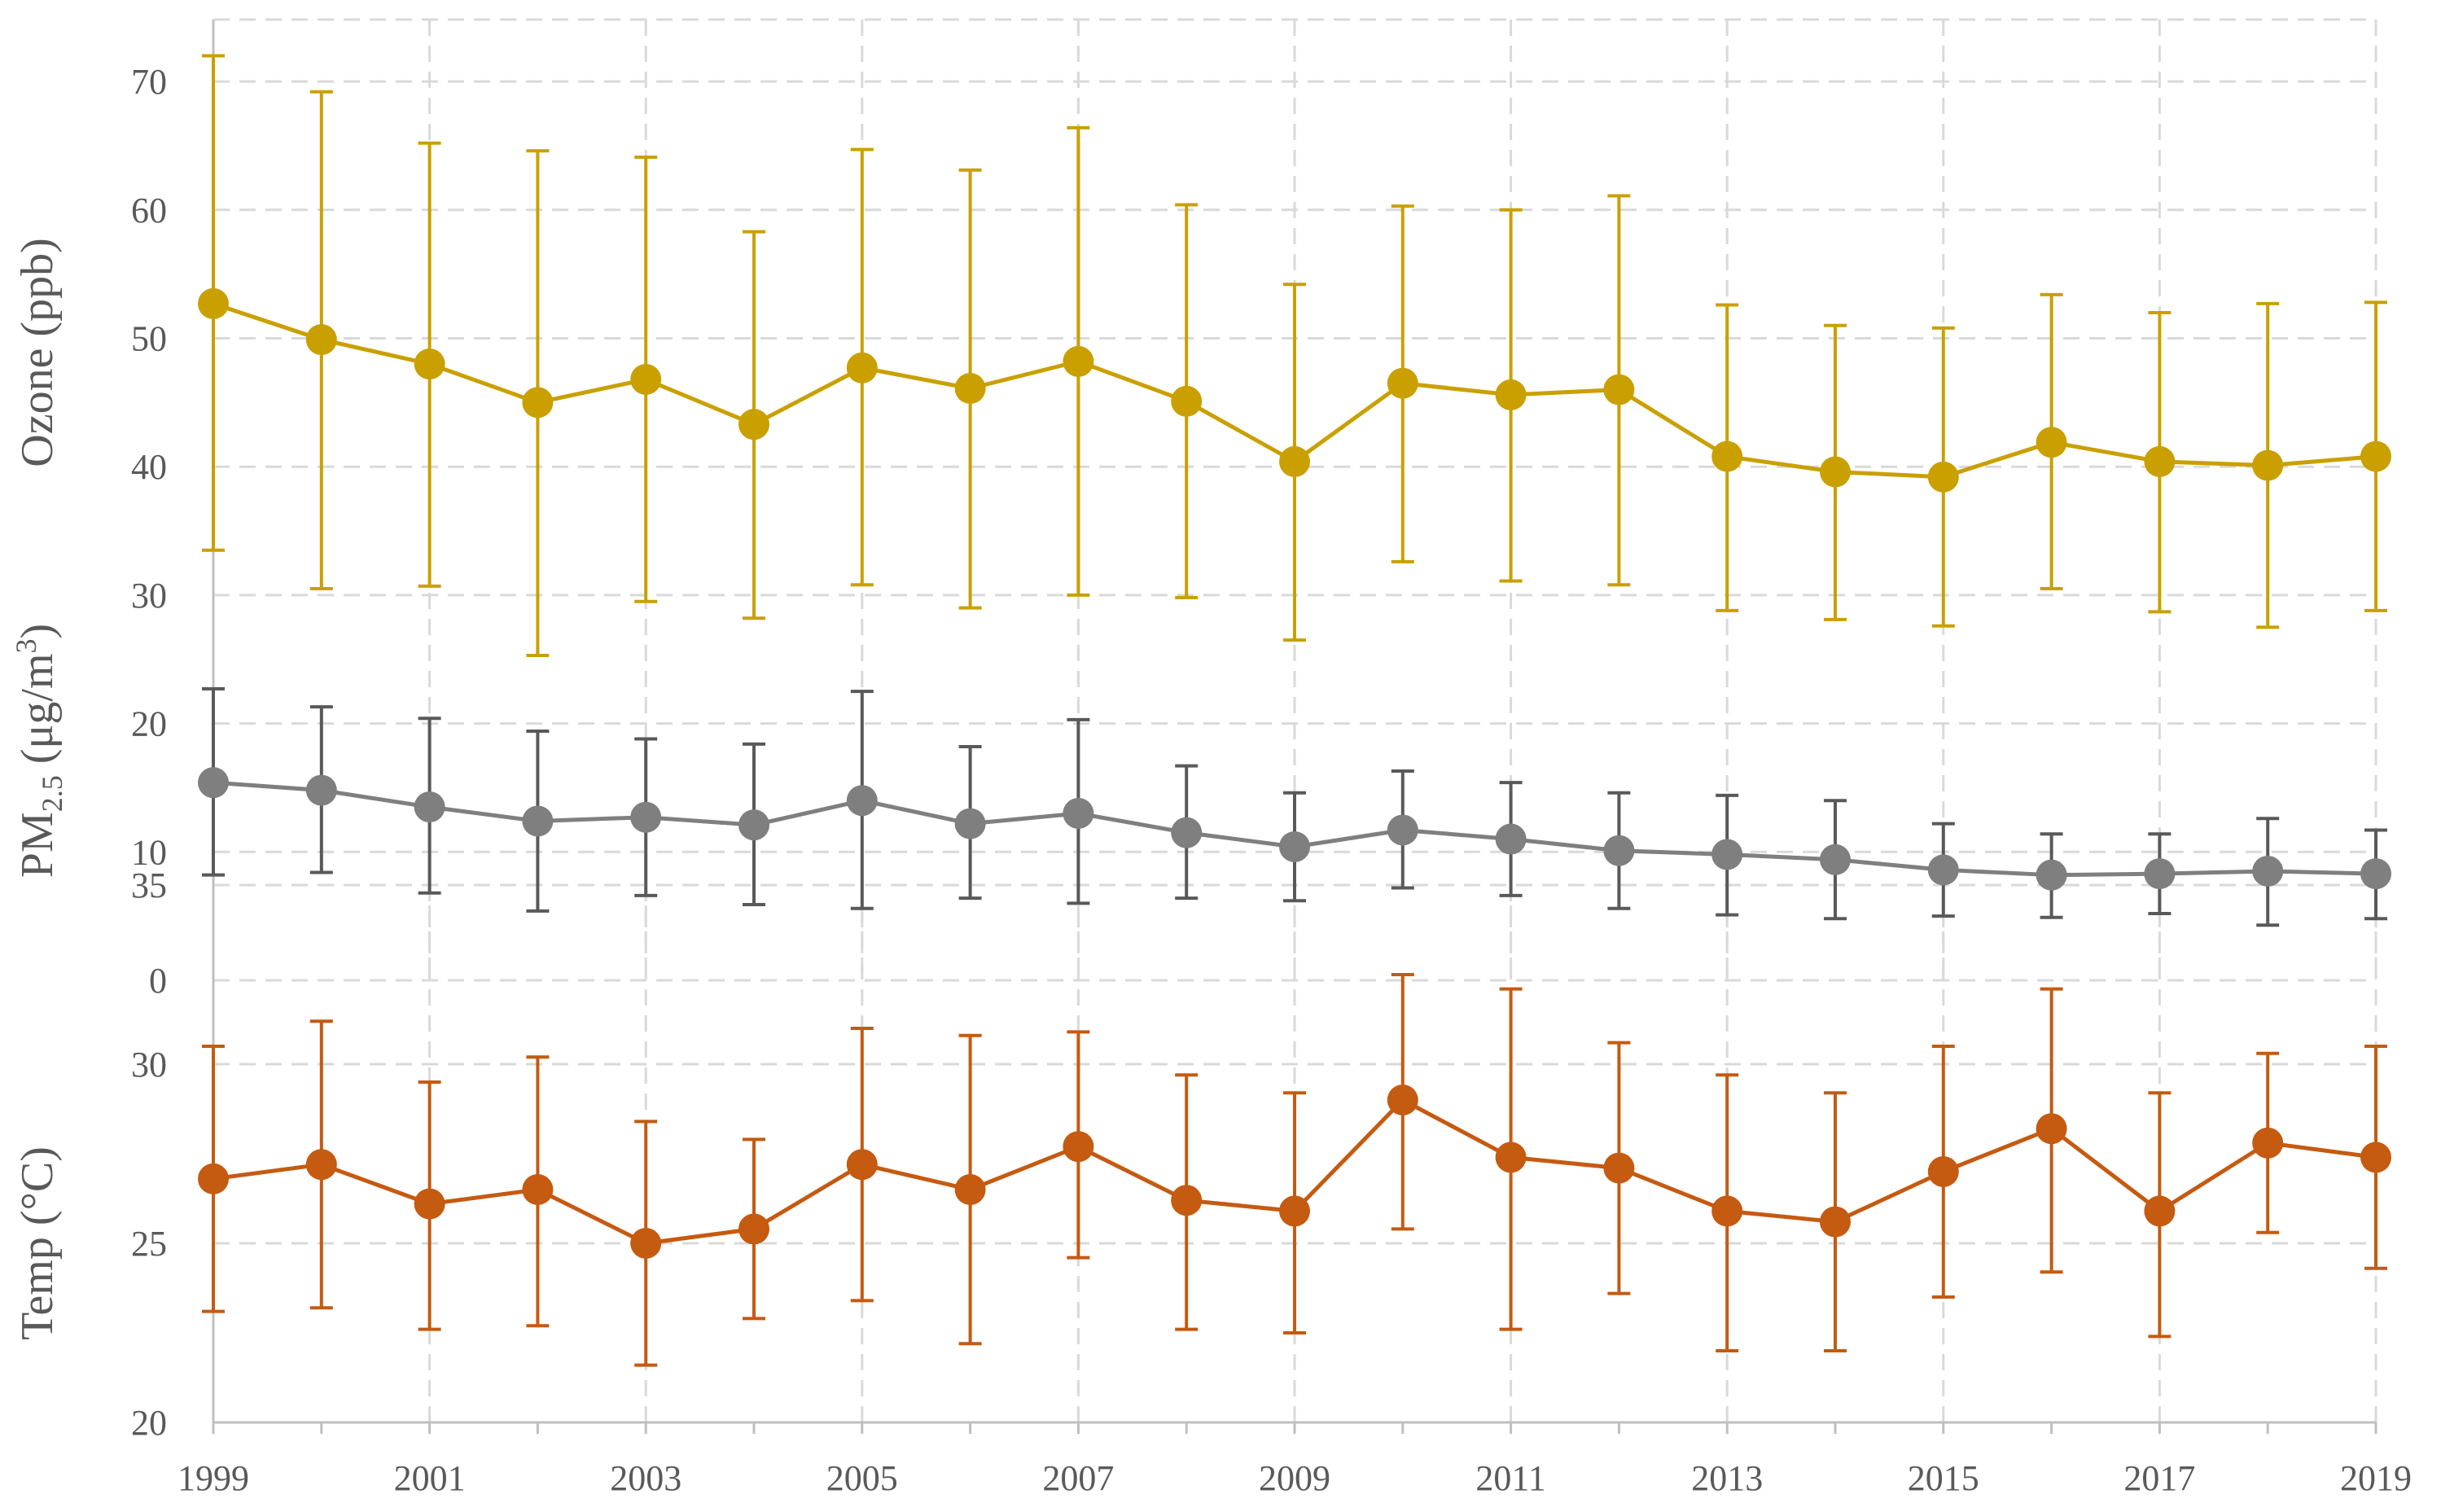 The height and width of the screenshot is (1512, 2441). Describe the element at coordinates (862, 1478) in the screenshot. I see `x-tick-label: 2005` at that location.